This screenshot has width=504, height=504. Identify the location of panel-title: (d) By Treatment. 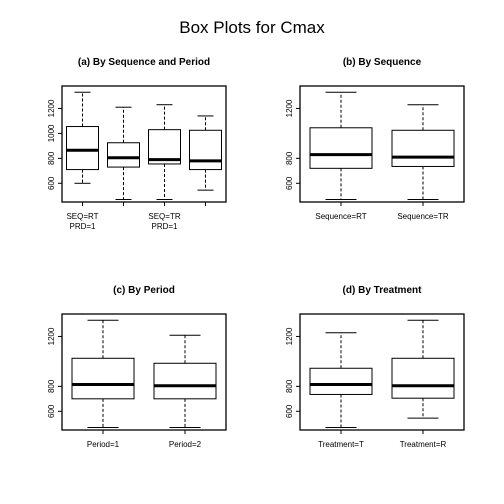
(383, 290).